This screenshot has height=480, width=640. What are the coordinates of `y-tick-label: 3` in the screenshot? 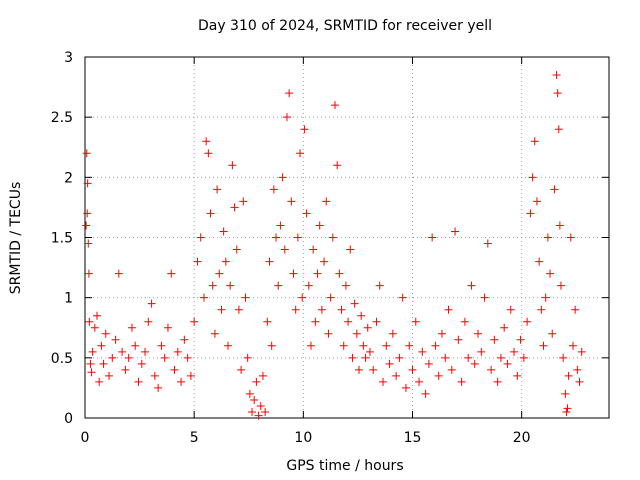 It's located at (68, 58).